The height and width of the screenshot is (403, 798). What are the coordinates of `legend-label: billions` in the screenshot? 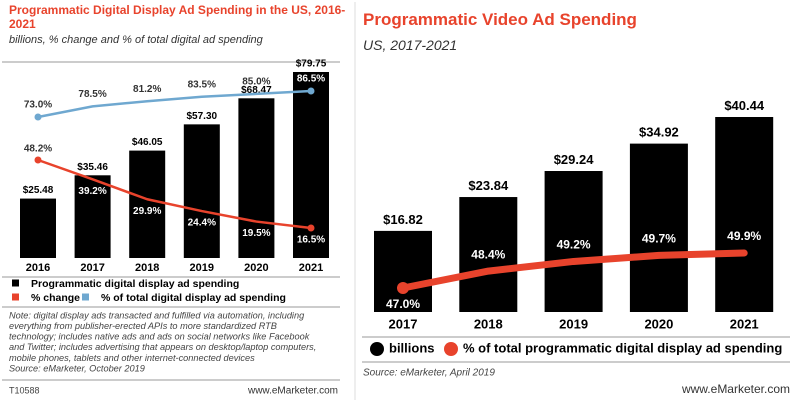 It's located at (412, 347).